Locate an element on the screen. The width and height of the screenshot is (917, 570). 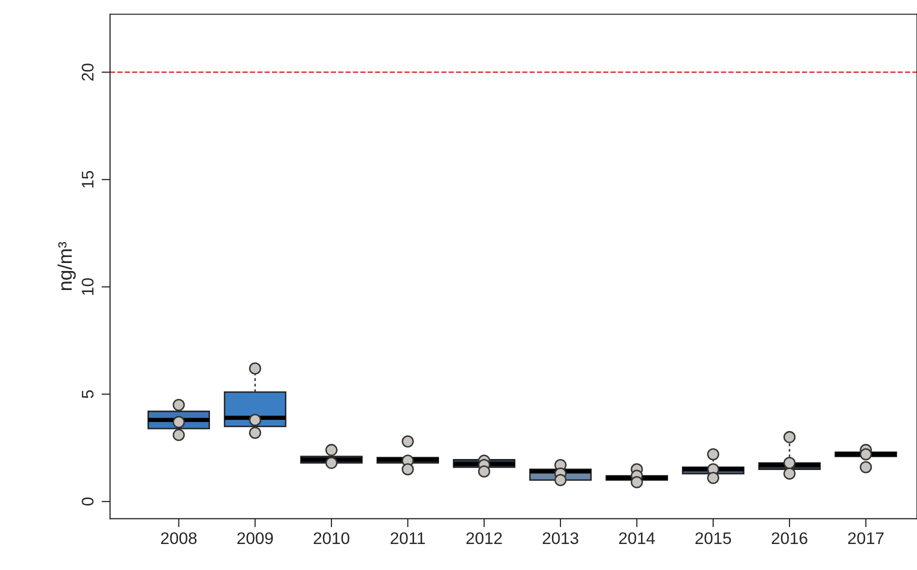
y-tick-label: 15 is located at coordinates (88, 179).